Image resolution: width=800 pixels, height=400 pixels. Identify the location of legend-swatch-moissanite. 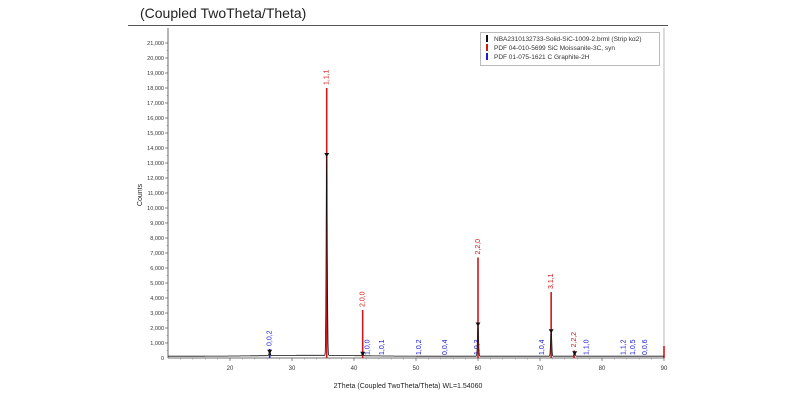
(487, 47).